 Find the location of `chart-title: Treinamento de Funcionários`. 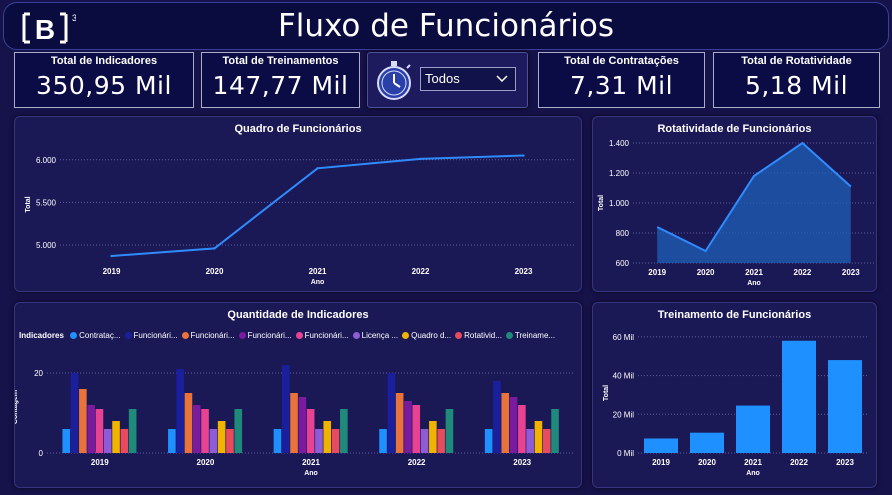

chart-title: Treinamento de Funcionários is located at coordinates (734, 315).